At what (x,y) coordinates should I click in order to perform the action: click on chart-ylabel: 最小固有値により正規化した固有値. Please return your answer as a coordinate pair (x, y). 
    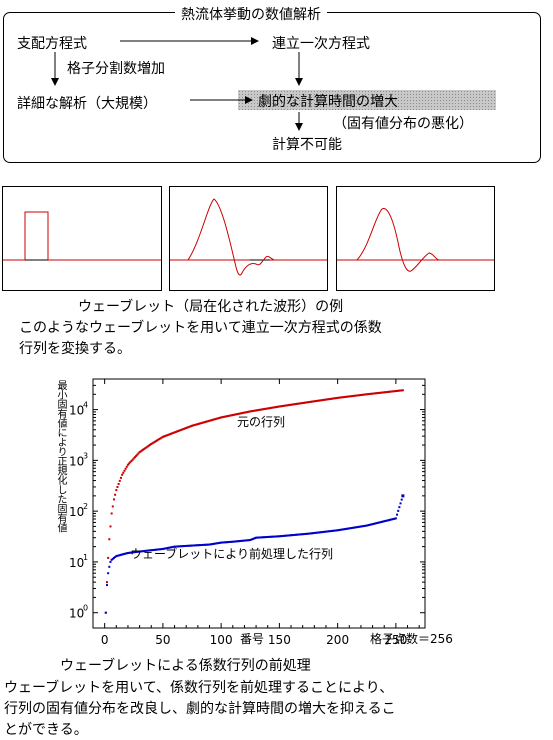
    Looking at the image, I should click on (60, 456).